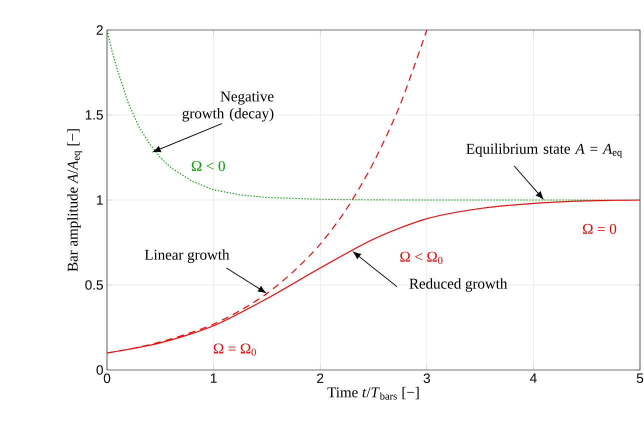 The width and height of the screenshot is (644, 433). What do you see at coordinates (213, 378) in the screenshot?
I see `x-tick-label: 1` at bounding box center [213, 378].